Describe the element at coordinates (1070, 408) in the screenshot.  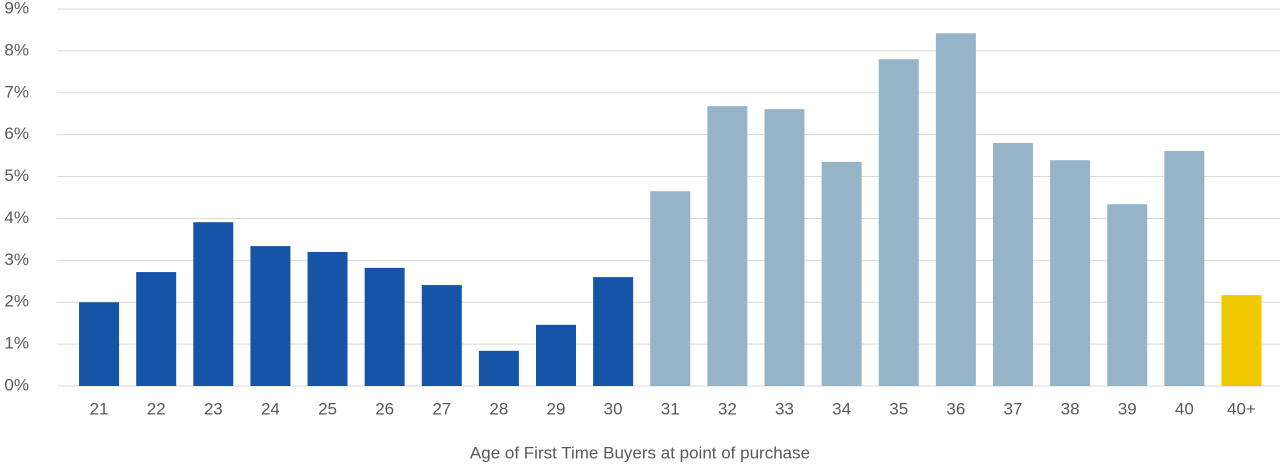
I see `x-tick-label: 38` at that location.